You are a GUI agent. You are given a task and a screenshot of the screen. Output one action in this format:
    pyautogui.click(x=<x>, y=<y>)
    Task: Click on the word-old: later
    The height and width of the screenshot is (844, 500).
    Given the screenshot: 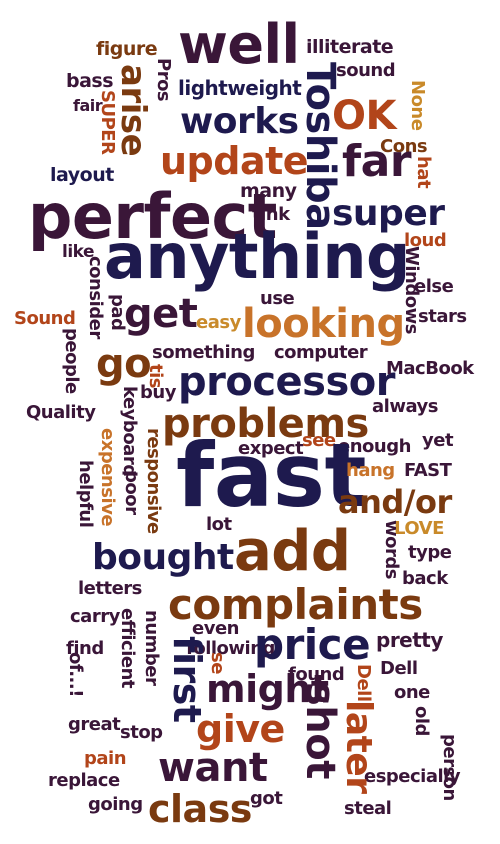 What is the action you would take?
    pyautogui.click(x=358, y=747)
    